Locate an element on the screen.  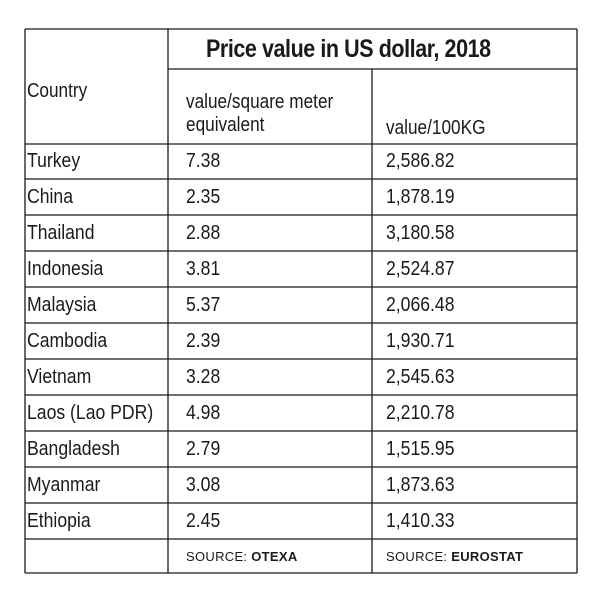
value-100kg-cell: 2,066.48 is located at coordinates (420, 305).